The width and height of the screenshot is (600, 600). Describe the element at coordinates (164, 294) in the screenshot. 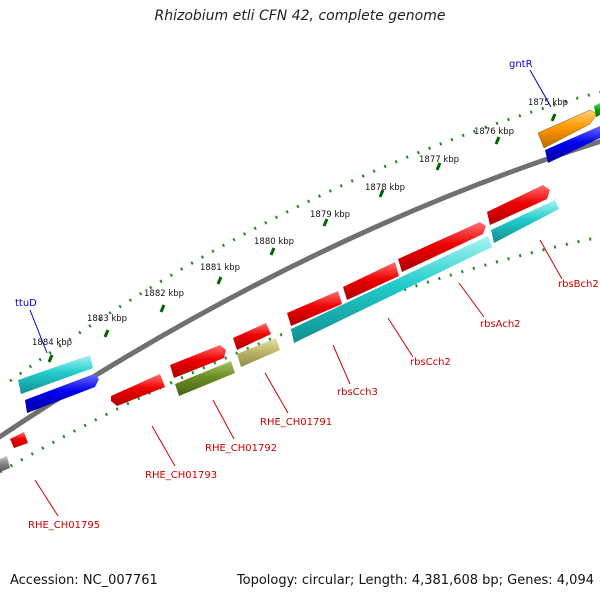

I see `tick-label-1882: 1882 kbp` at that location.